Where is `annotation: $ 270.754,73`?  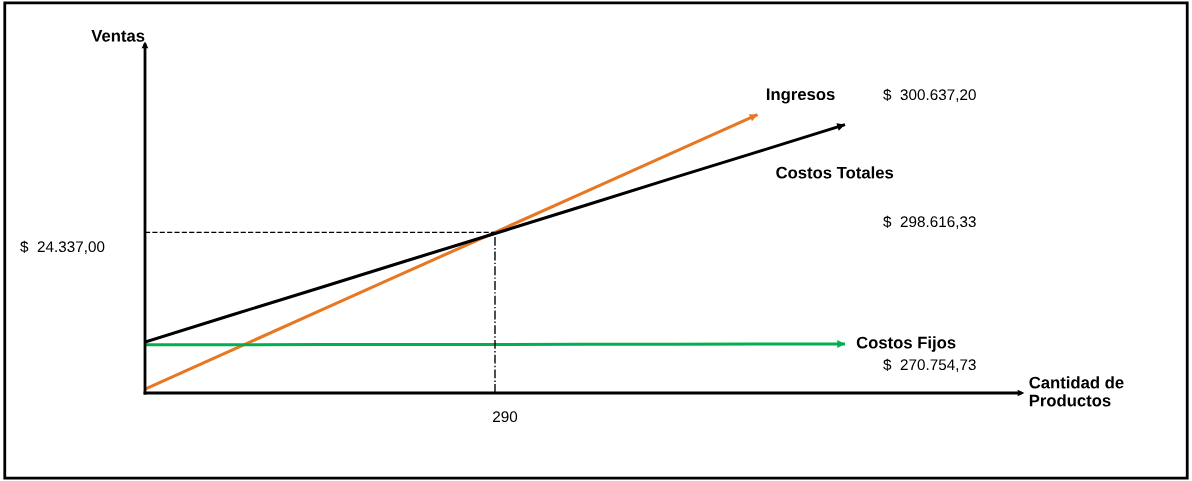
annotation: $ 270.754,73 is located at coordinates (929, 365).